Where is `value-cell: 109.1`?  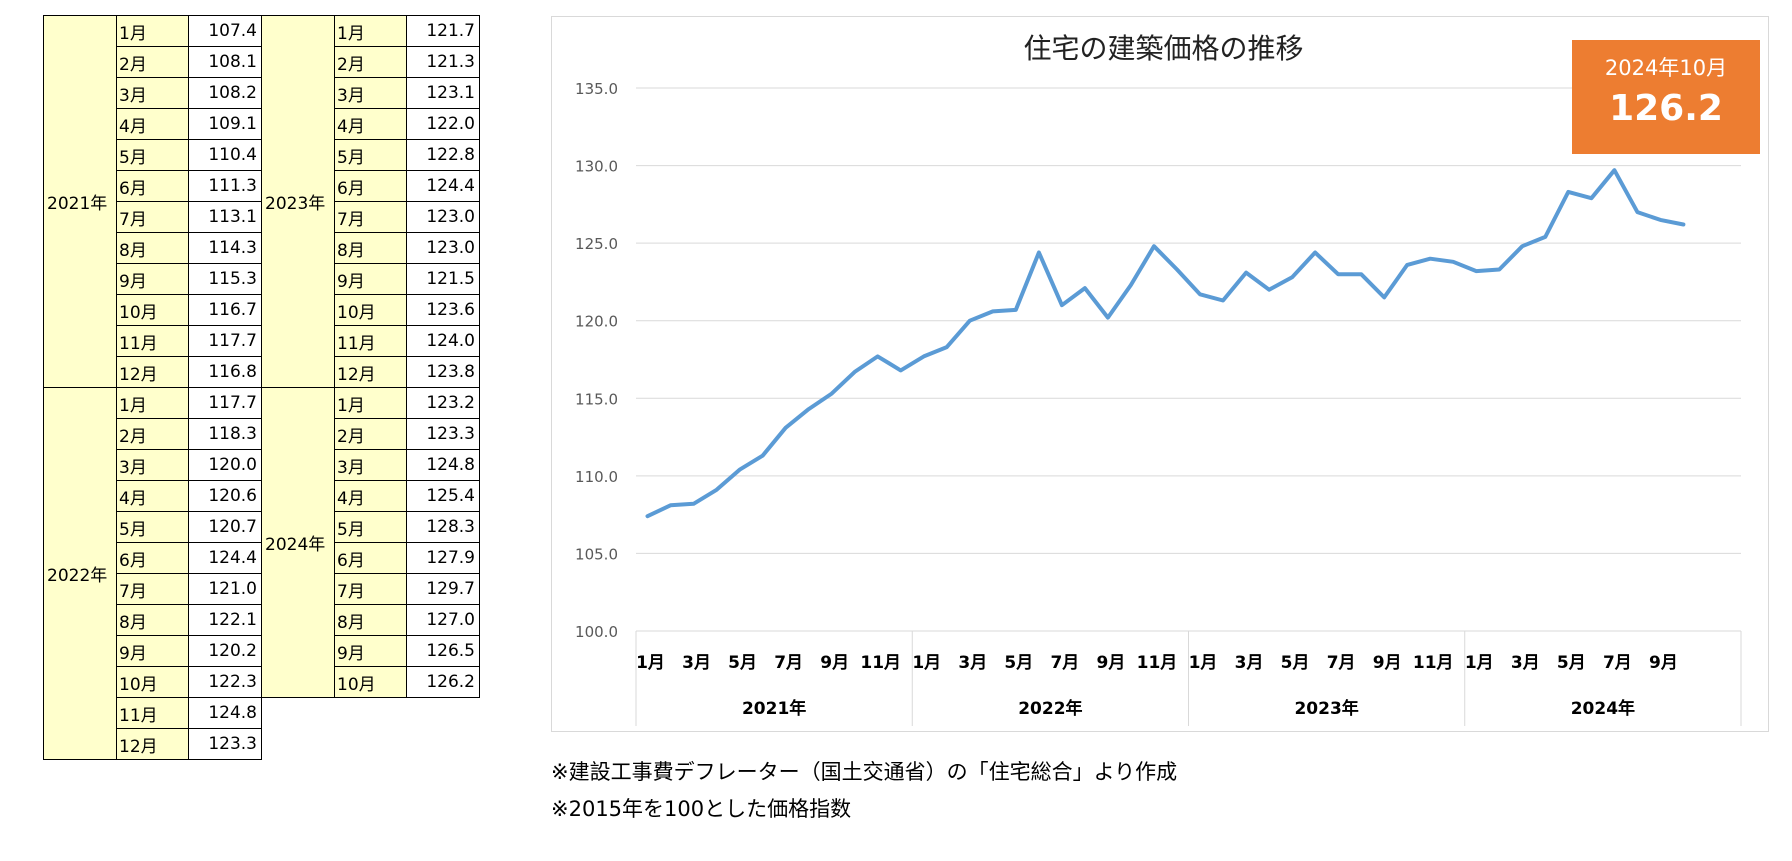
value-cell: 109.1 is located at coordinates (225, 124).